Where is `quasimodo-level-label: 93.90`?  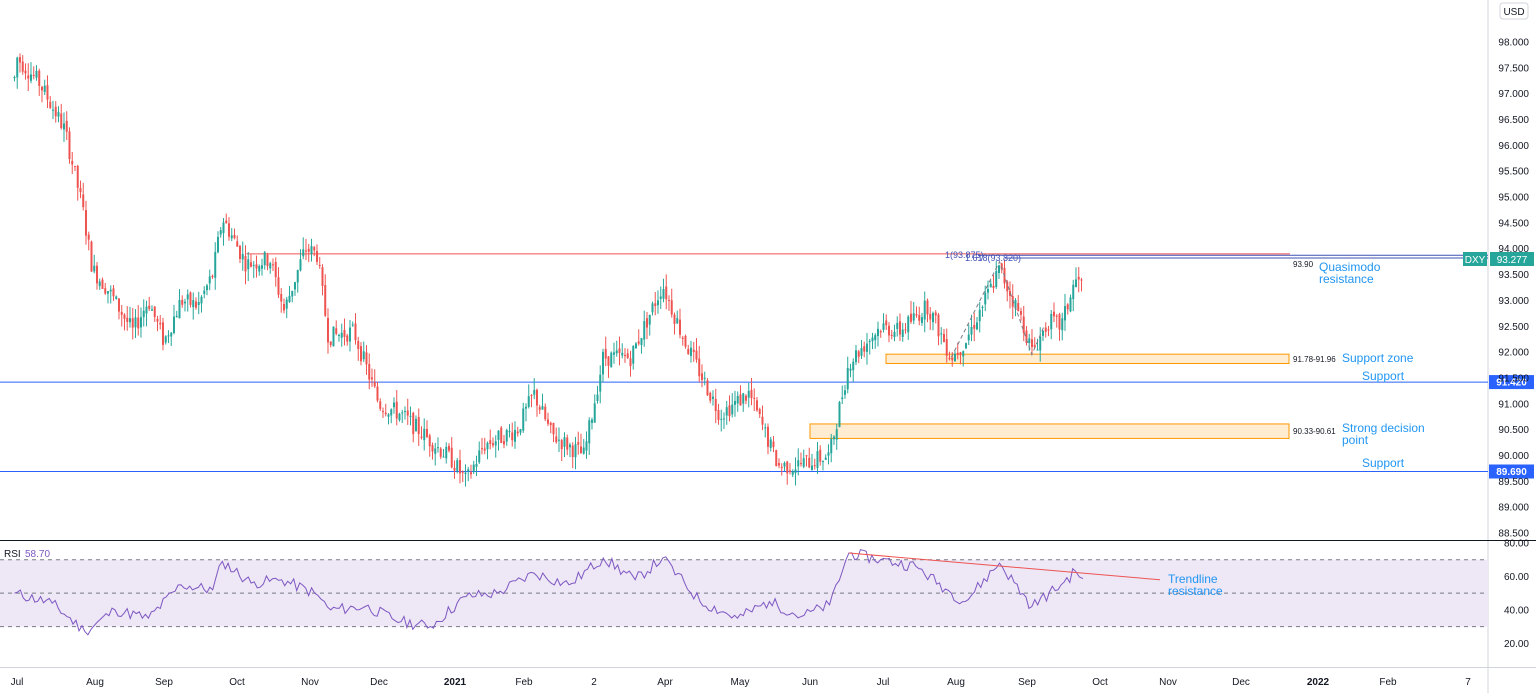
quasimodo-level-label: 93.90 is located at coordinates (1303, 264).